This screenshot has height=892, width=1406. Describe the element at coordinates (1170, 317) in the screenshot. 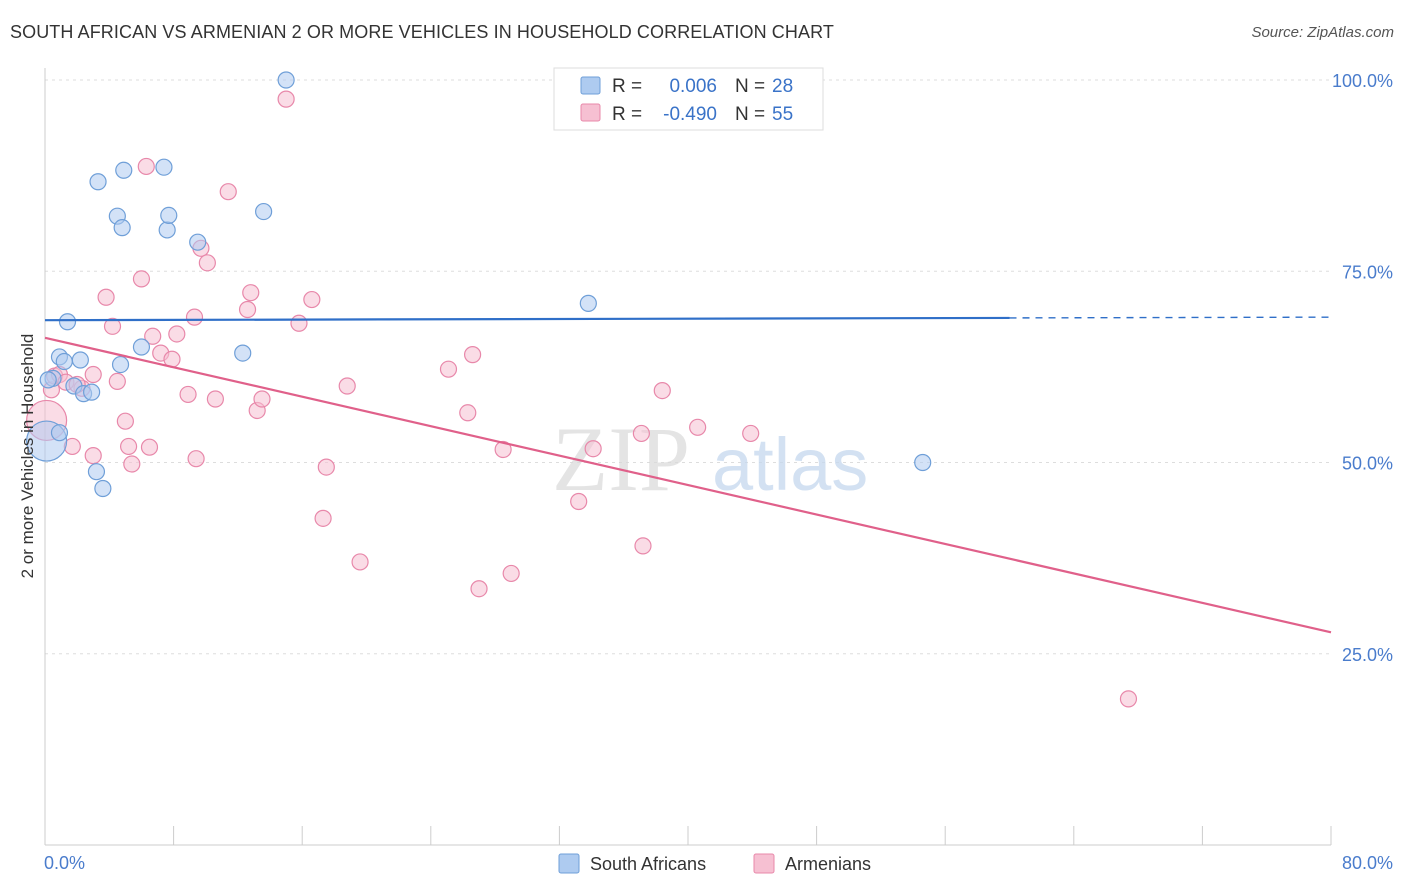

I see `south-africans-trend-extension` at that location.